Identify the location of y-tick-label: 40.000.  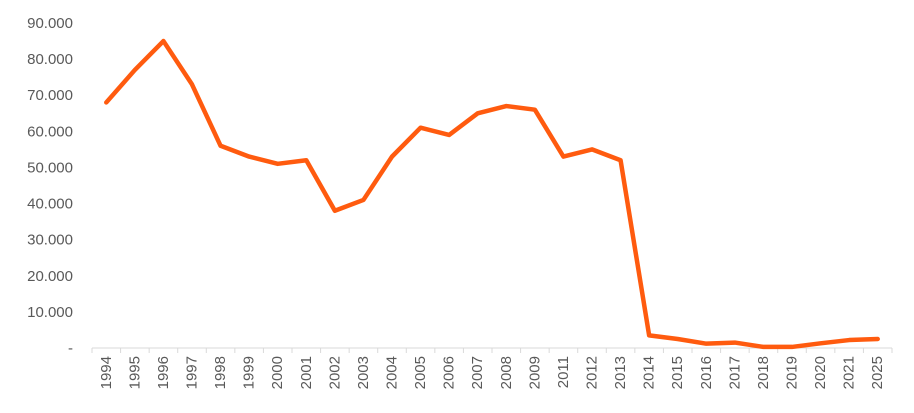
(50, 204).